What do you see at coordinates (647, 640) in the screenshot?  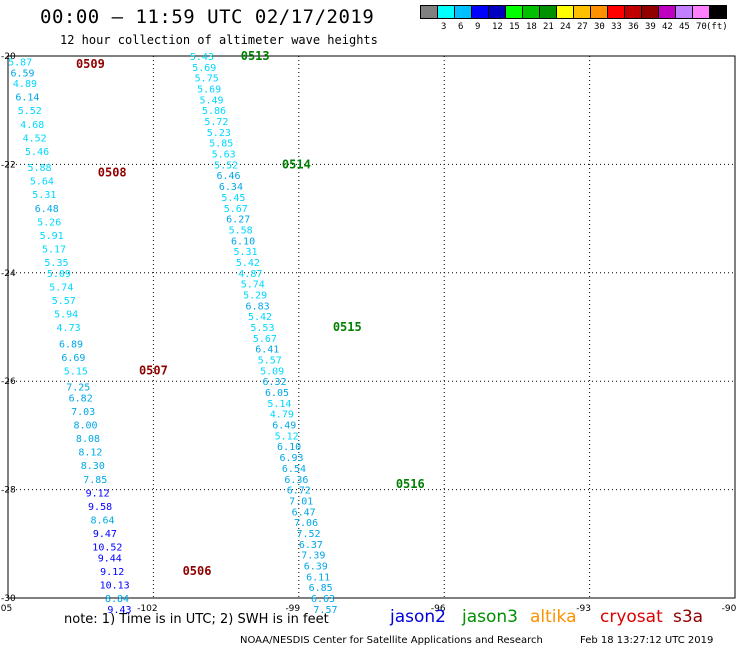 I see `footer-timestamp: Feb 18 13:27:12 UTC 2019` at bounding box center [647, 640].